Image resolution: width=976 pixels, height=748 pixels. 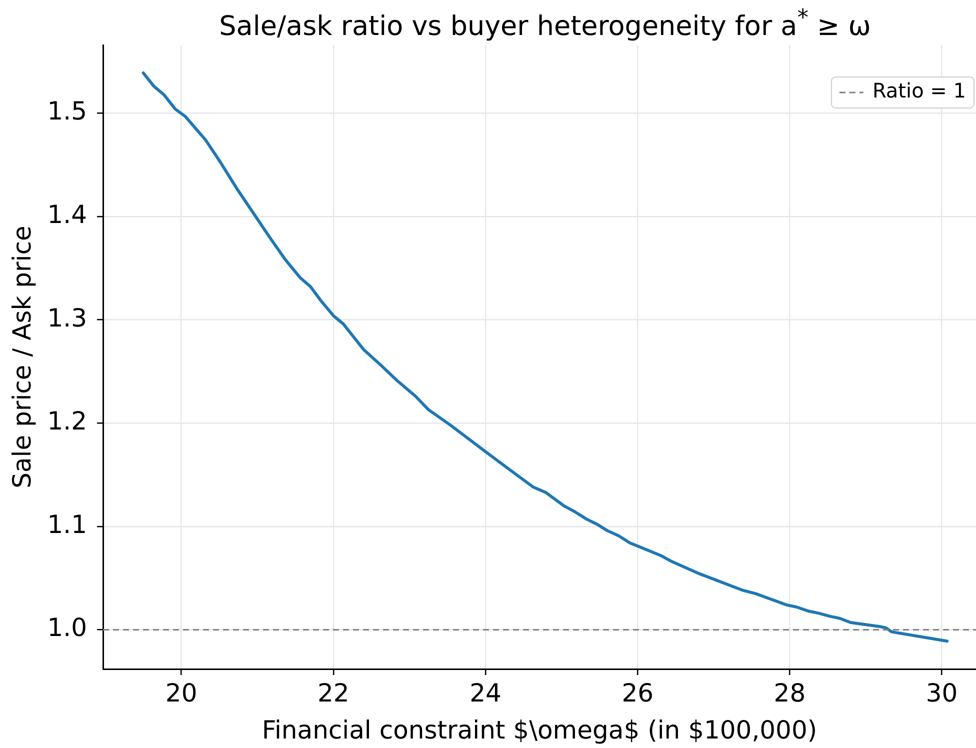 What do you see at coordinates (67, 421) in the screenshot?
I see `y-tick-label: 1.2` at bounding box center [67, 421].